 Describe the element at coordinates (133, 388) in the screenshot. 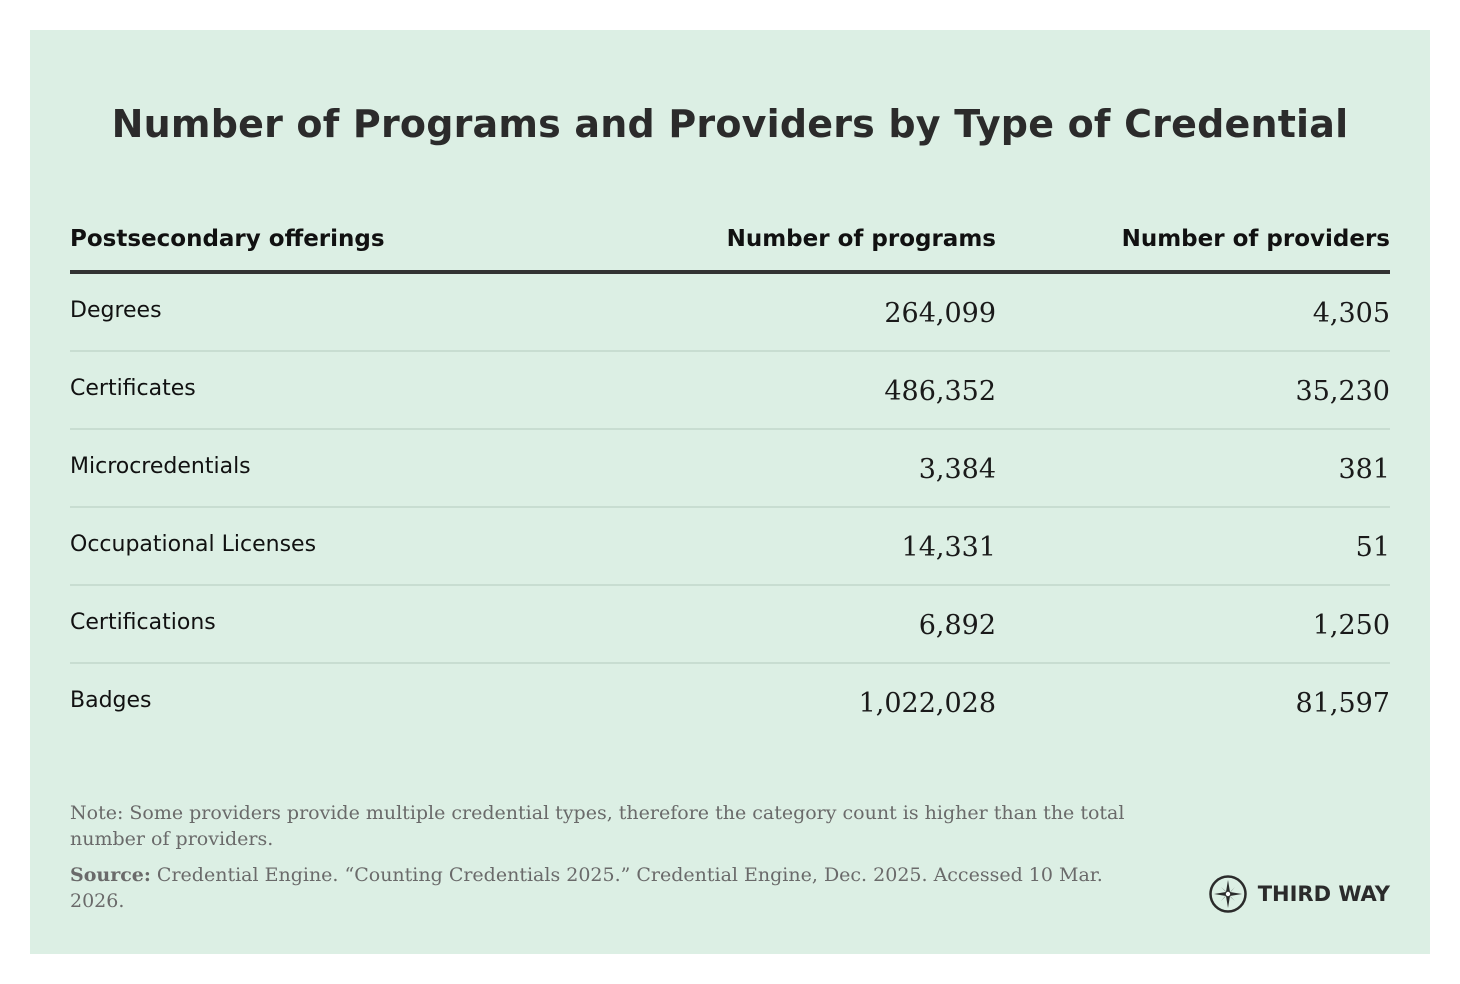

I see `row-label: Certificates` at that location.